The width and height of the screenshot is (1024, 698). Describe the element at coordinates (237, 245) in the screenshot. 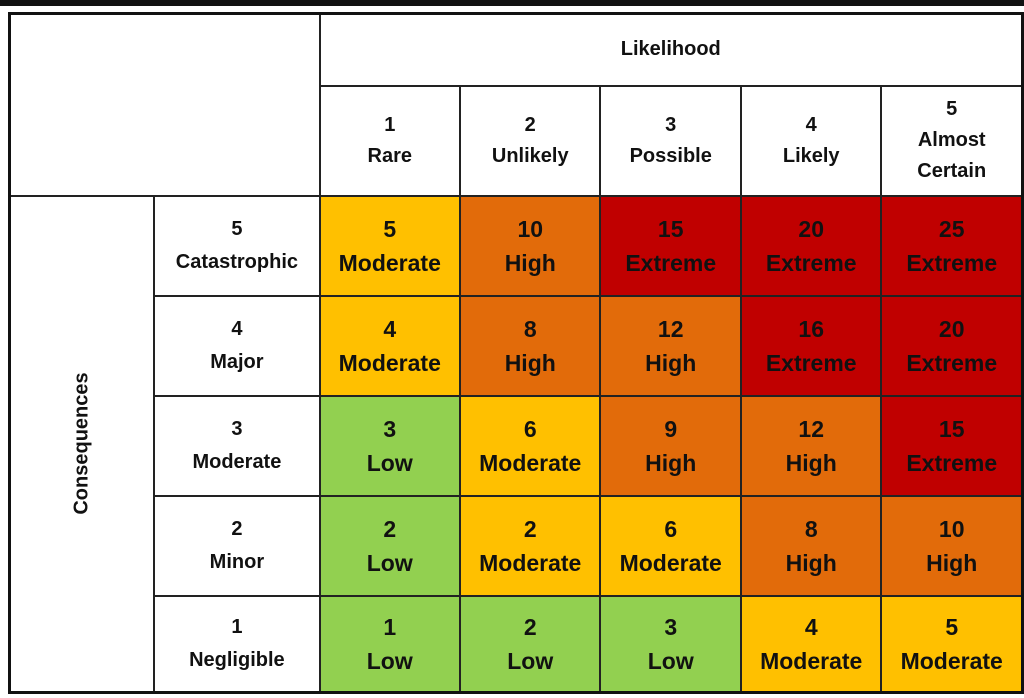

I see `consequence-header-5: 5 Catastrophic` at that location.